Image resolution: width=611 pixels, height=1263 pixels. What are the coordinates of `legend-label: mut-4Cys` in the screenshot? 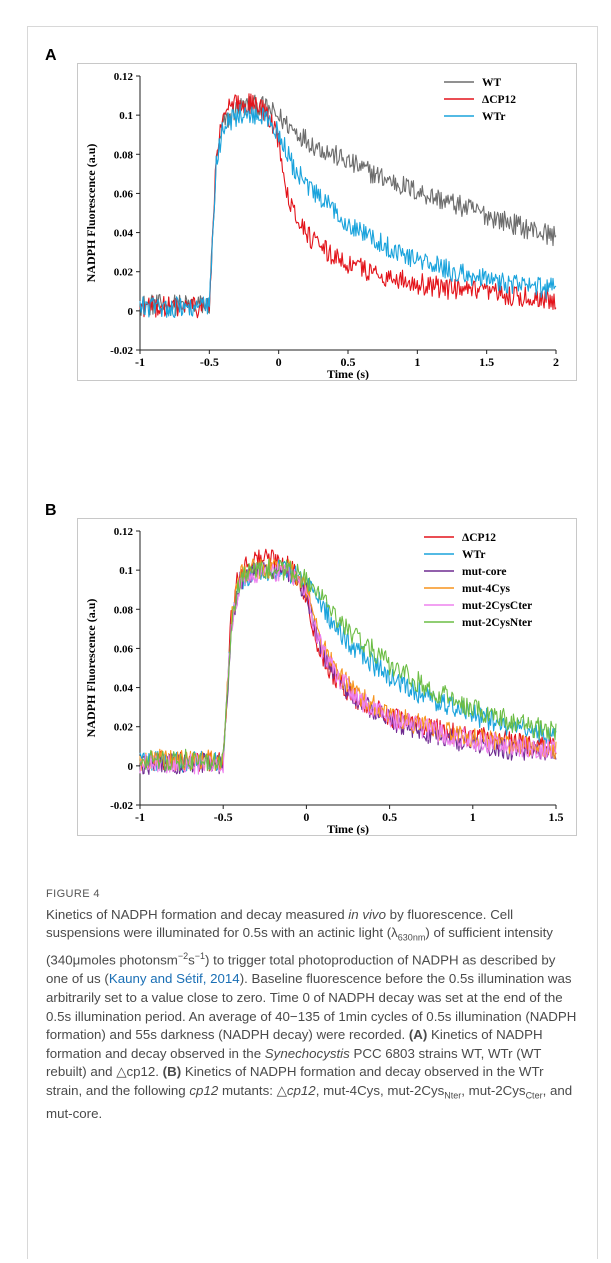 It's located at (486, 589).